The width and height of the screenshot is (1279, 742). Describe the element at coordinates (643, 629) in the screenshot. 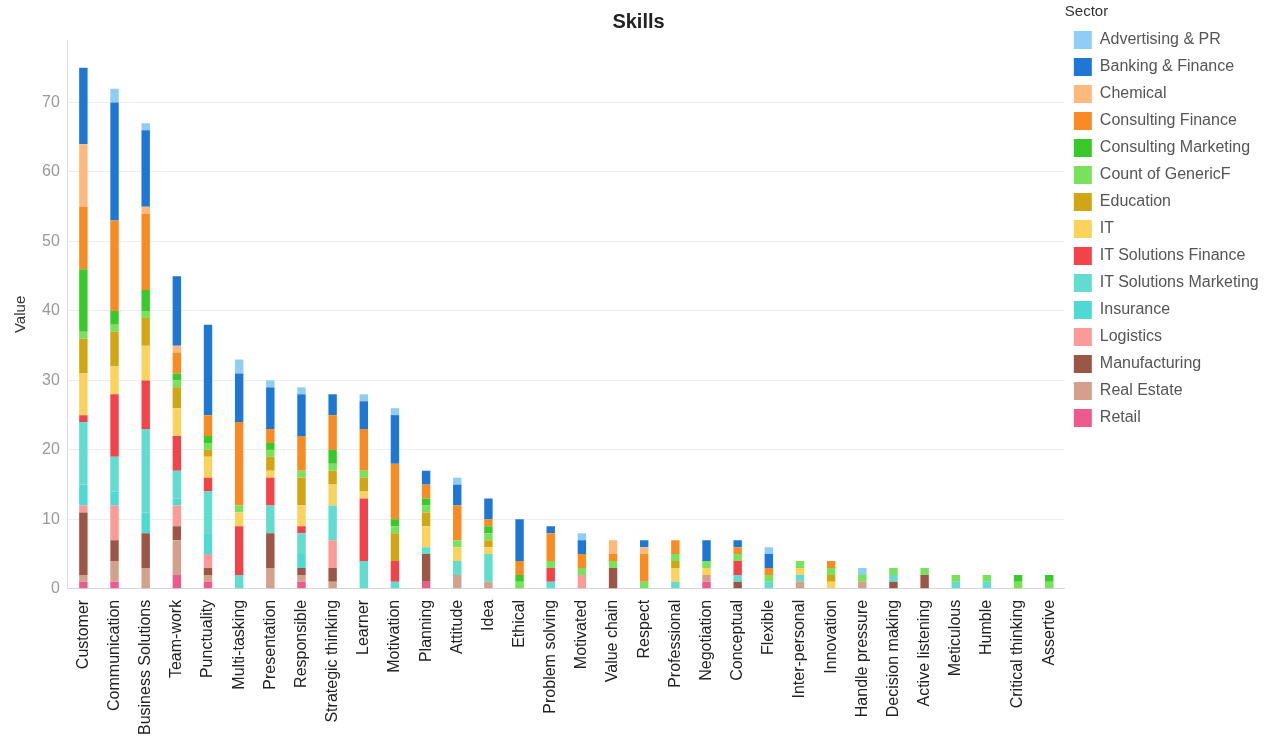

I see `x-tick-label: Respect` at that location.